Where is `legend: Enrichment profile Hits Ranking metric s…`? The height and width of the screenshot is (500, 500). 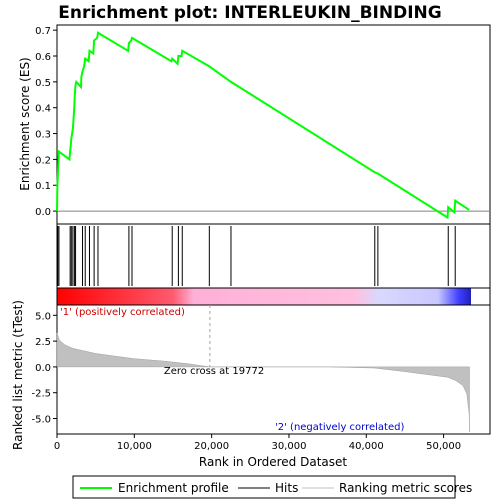 legend: Enrichment profile Hits Ranking metric s… is located at coordinates (272, 487).